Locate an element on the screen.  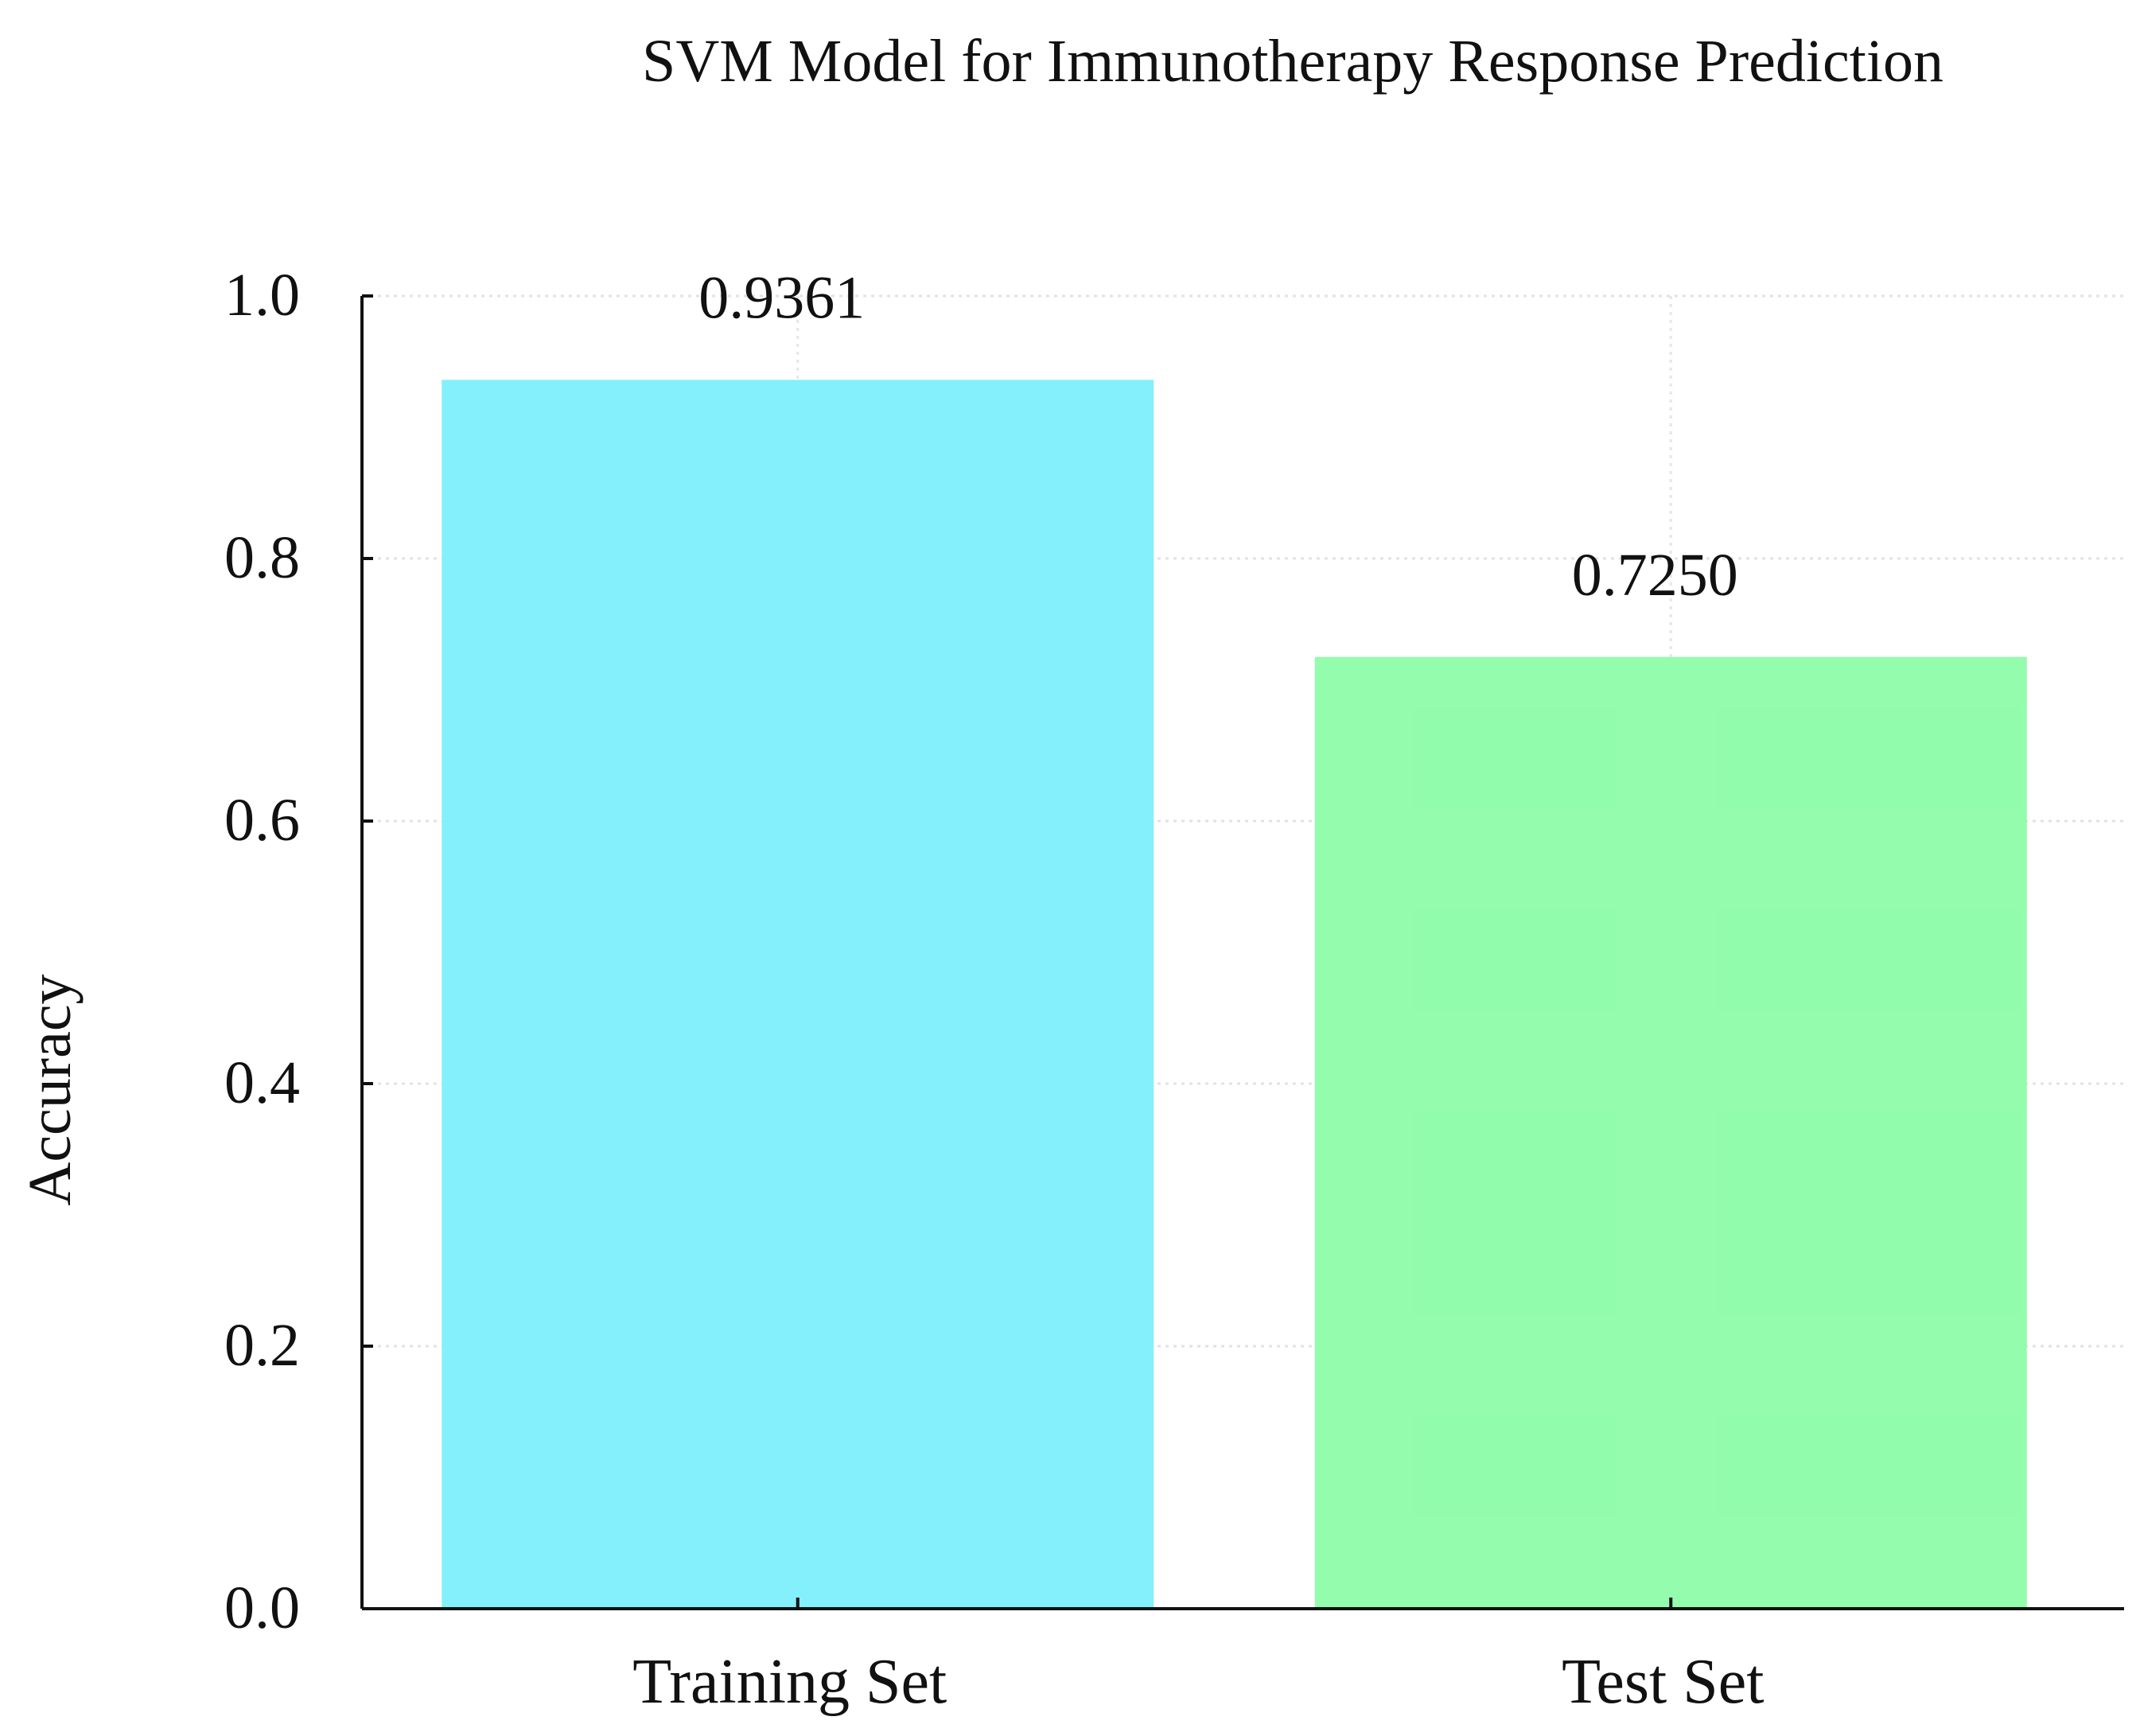
y-tick-label: 0.6 is located at coordinates (262, 820).